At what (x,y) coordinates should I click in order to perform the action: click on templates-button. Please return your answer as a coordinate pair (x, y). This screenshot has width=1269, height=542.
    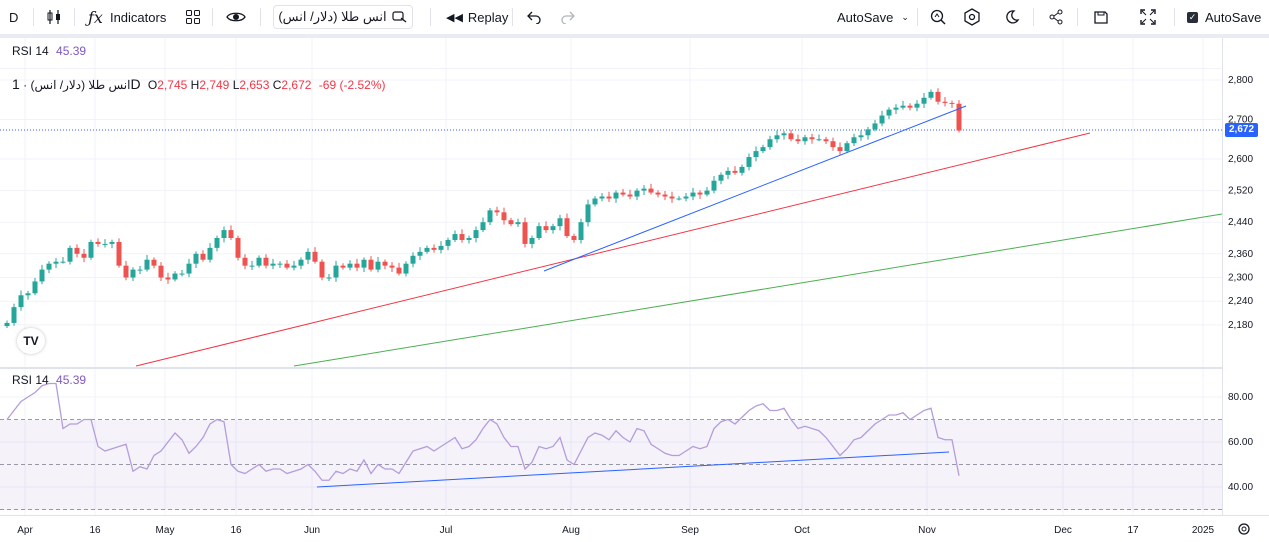
    Looking at the image, I should click on (193, 17).